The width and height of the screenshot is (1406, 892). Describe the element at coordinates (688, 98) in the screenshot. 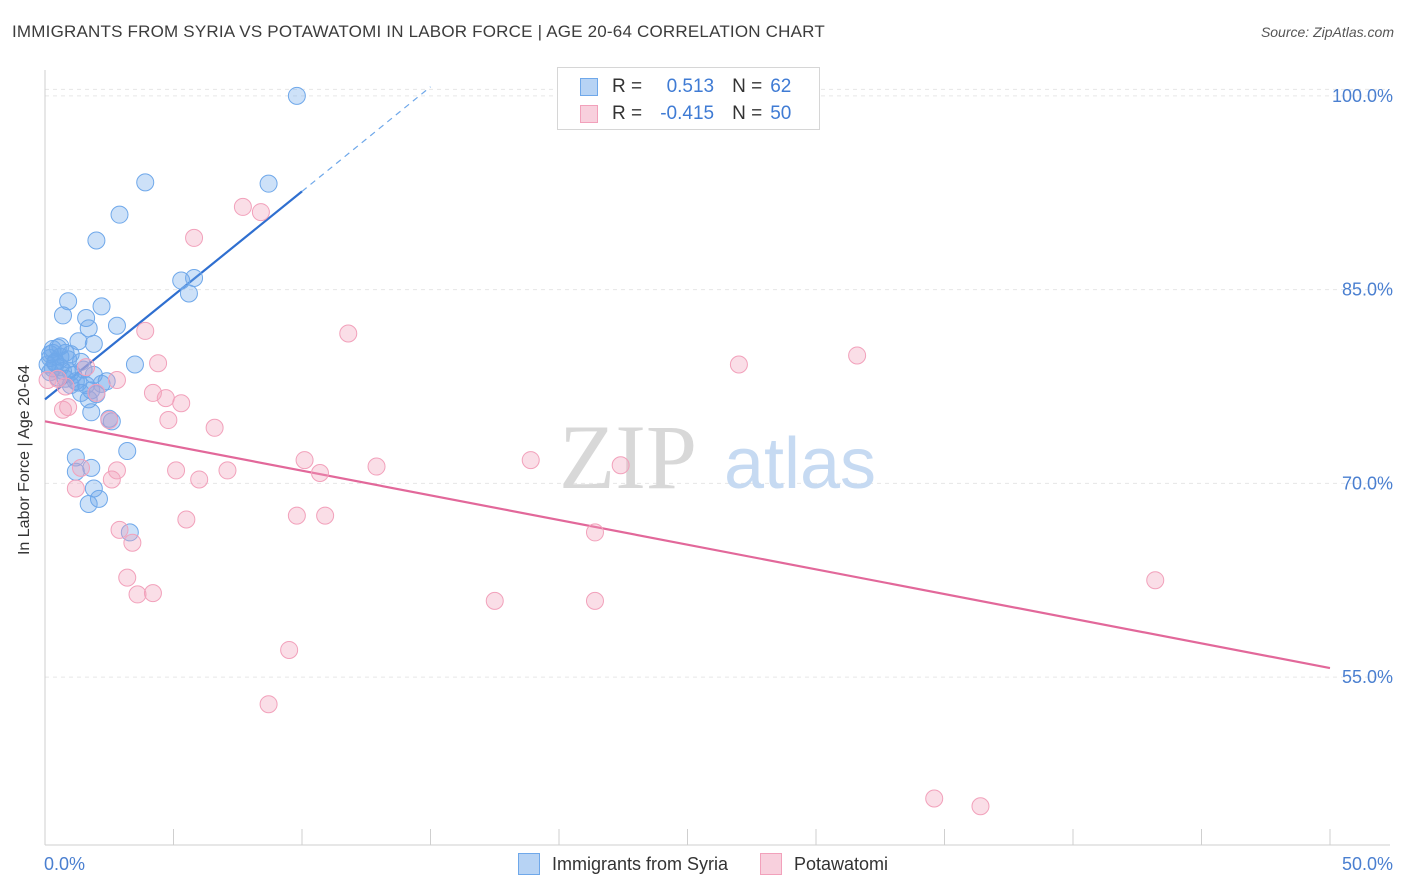

I see `correlation-legend: R = 0.513 N = 62 R = -0.415 N = 50` at that location.